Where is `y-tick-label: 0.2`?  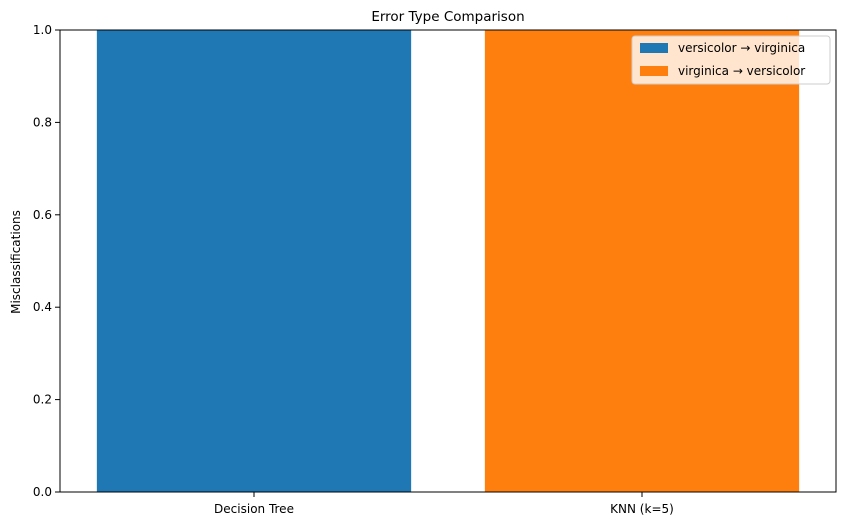 y-tick-label: 0.2 is located at coordinates (42, 400).